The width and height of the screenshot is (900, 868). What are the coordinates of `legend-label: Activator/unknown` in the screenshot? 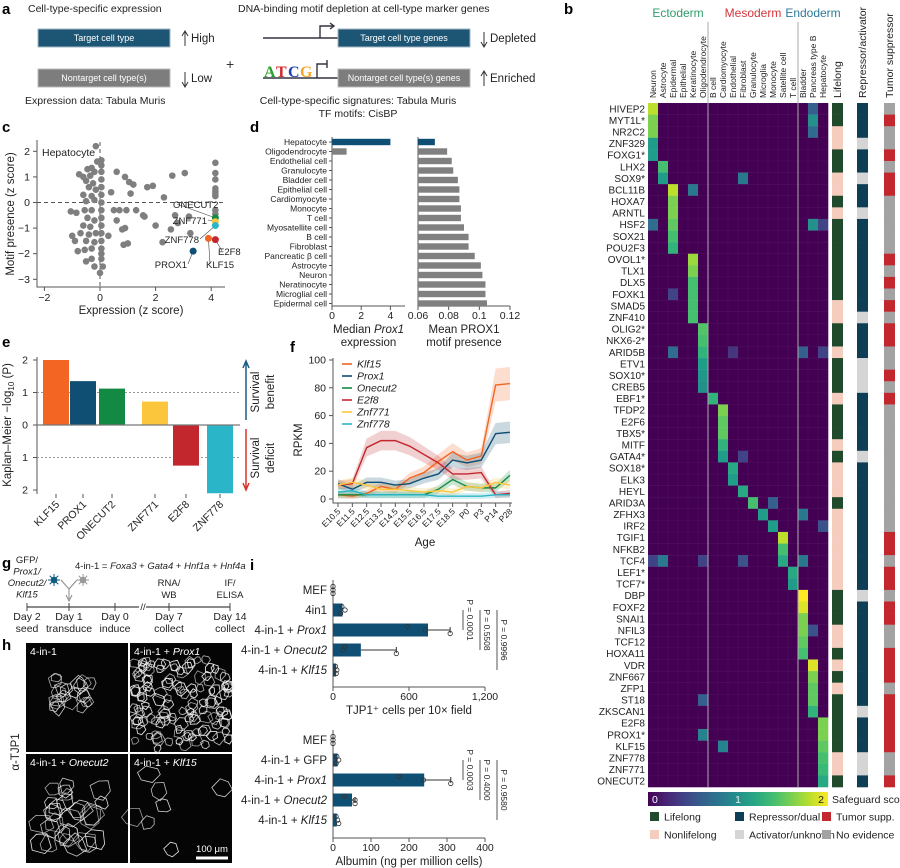 It's located at (792, 836).